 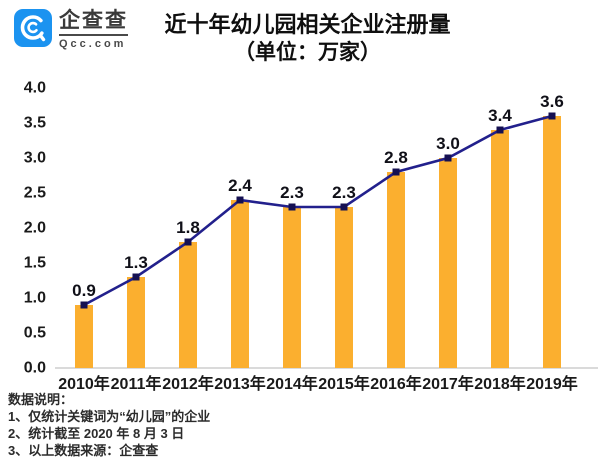 What do you see at coordinates (136, 262) in the screenshot?
I see `value-label: 1.3` at bounding box center [136, 262].